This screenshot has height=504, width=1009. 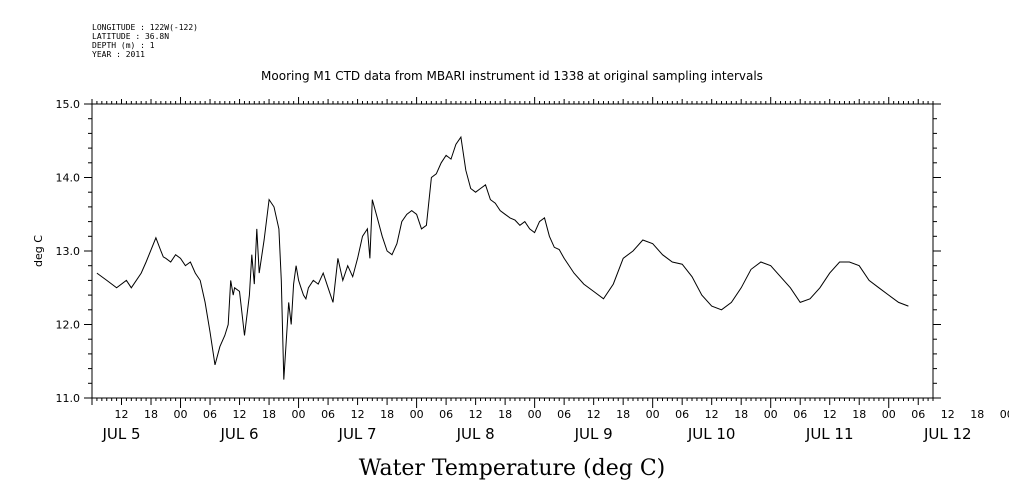 I want to click on x-day-label: JUL 9, so click(x=593, y=434).